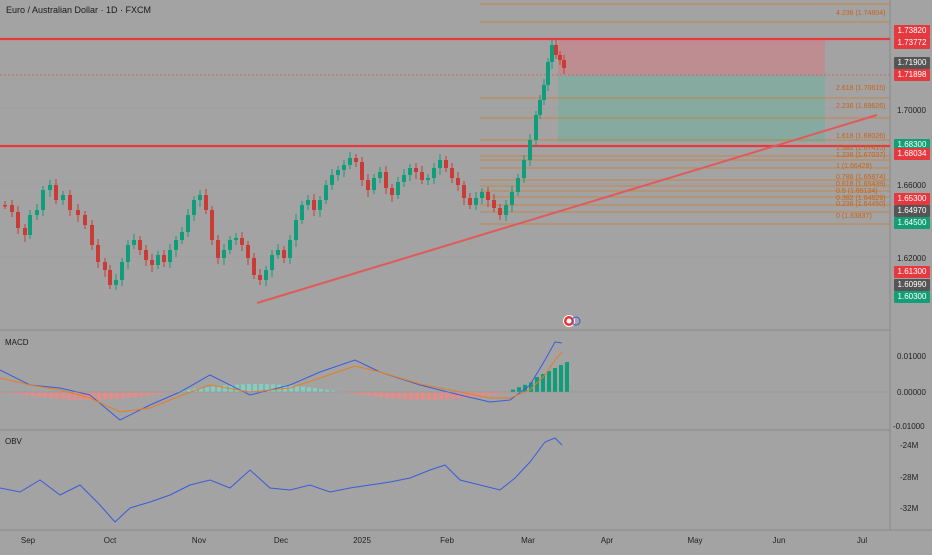 Image resolution: width=932 pixels, height=555 pixels. Describe the element at coordinates (912, 211) in the screenshot. I see `price-label: 1.64970` at that location.